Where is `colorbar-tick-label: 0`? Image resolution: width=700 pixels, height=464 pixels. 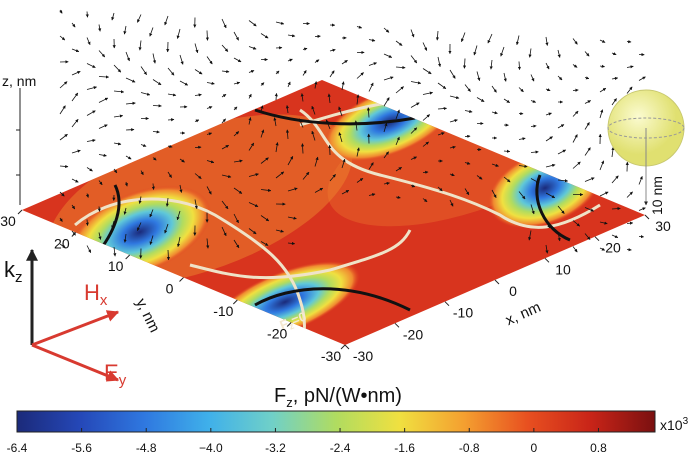 colorbar-tick-label: 0 is located at coordinates (534, 448).